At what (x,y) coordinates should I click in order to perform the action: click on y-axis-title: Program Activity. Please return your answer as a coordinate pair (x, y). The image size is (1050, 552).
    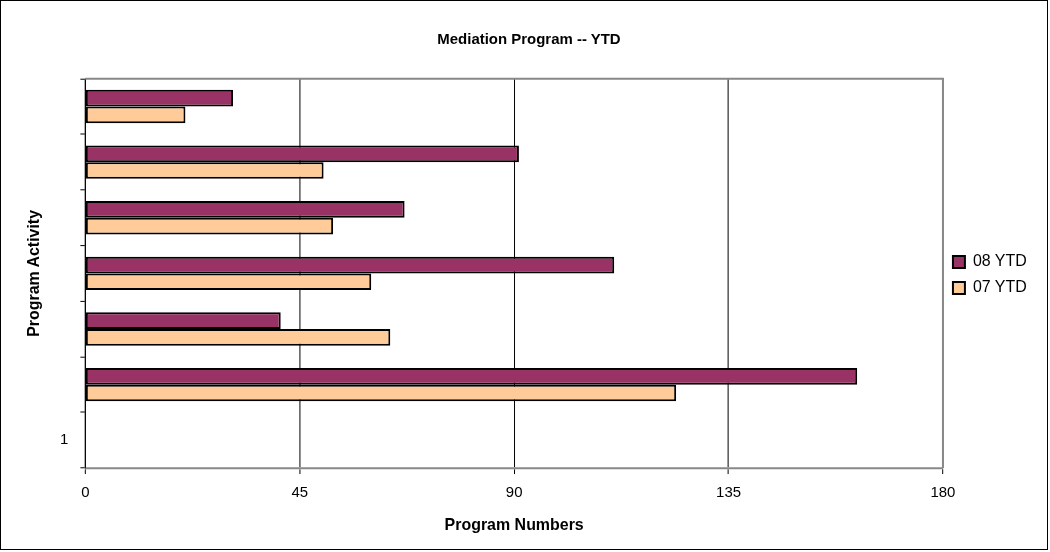
    Looking at the image, I should click on (33, 273).